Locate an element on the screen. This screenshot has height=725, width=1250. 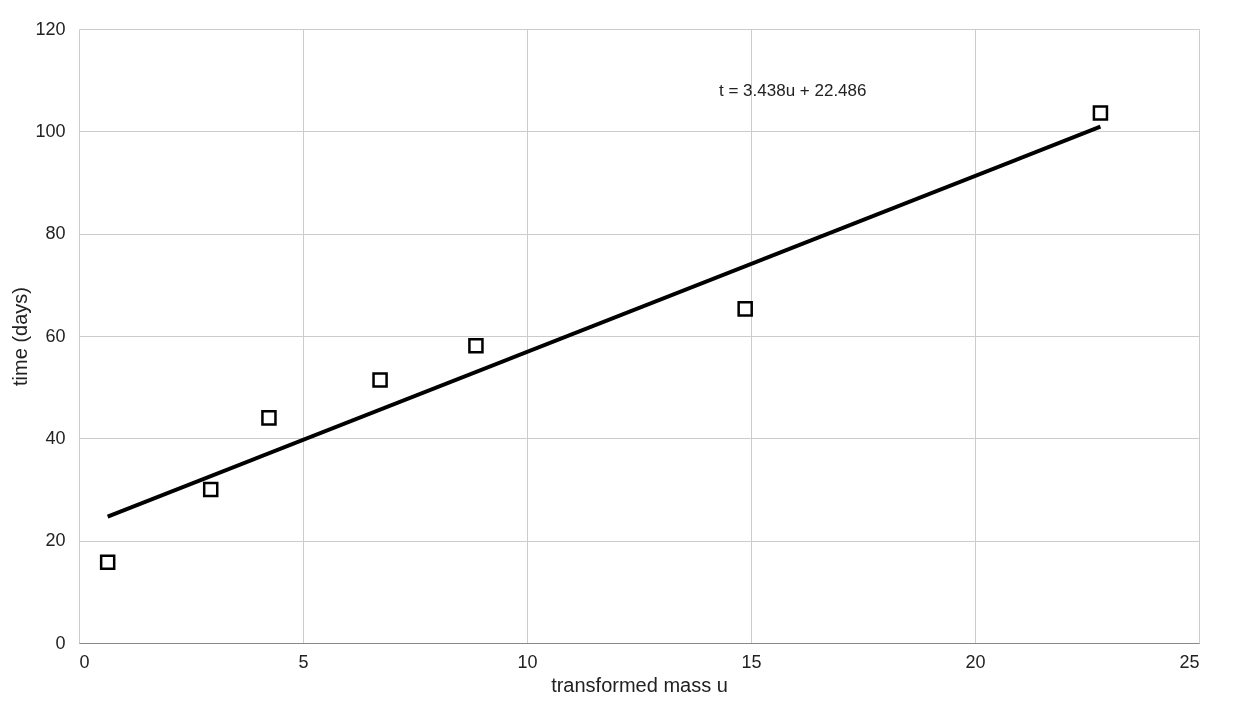
y-tick-label: 20 is located at coordinates (55, 540).